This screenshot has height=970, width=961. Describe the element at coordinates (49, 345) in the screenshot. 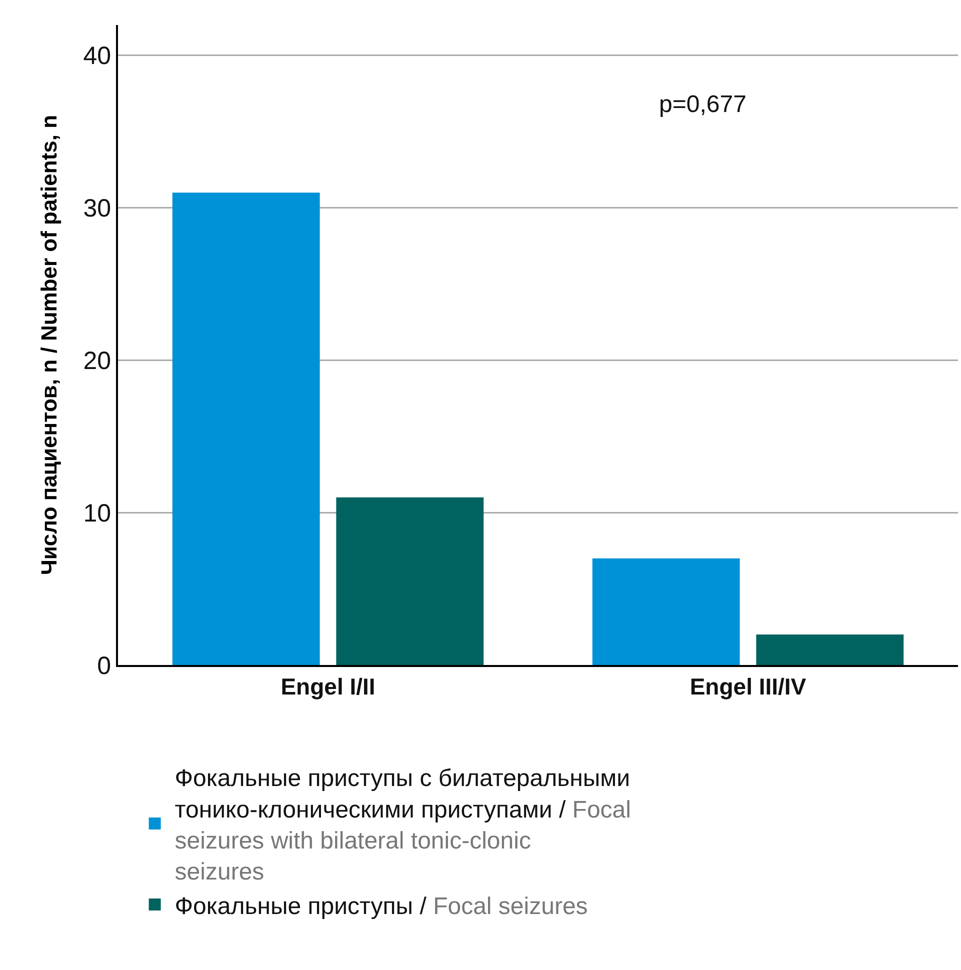

I see `y-axis-title: Число пациентов, n / Number of patients, n` at that location.